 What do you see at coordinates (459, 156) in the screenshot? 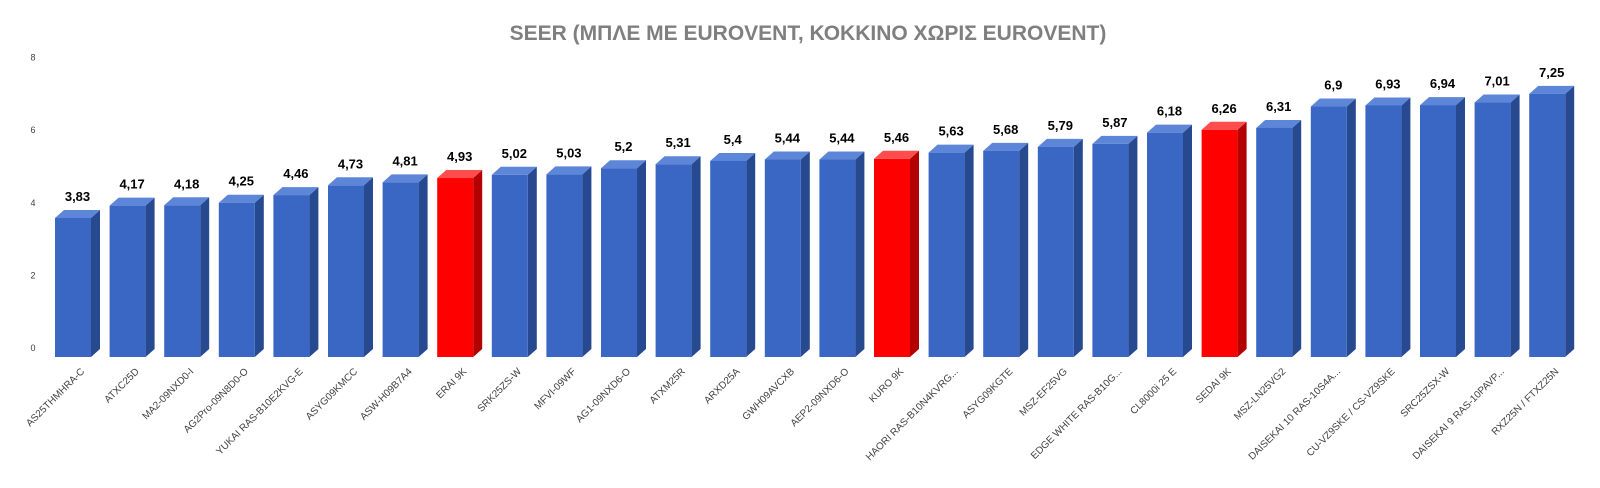
I see `data-label: 4,93` at bounding box center [459, 156].